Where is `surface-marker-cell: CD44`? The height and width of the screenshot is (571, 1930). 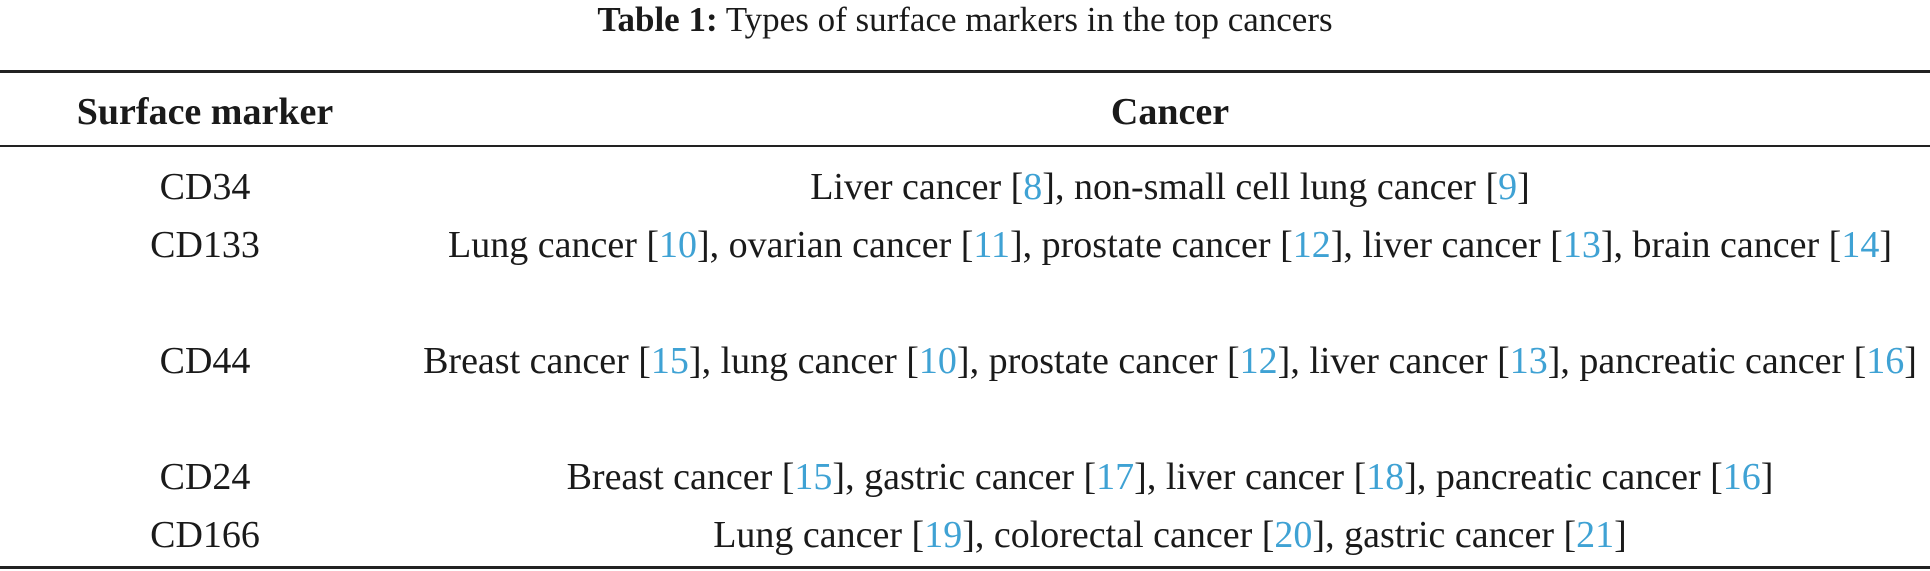 surface-marker-cell: CD44 is located at coordinates (205, 361).